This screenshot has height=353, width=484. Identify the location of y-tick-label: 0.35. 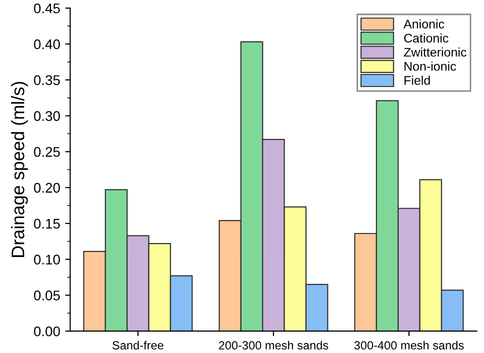
(47, 80).